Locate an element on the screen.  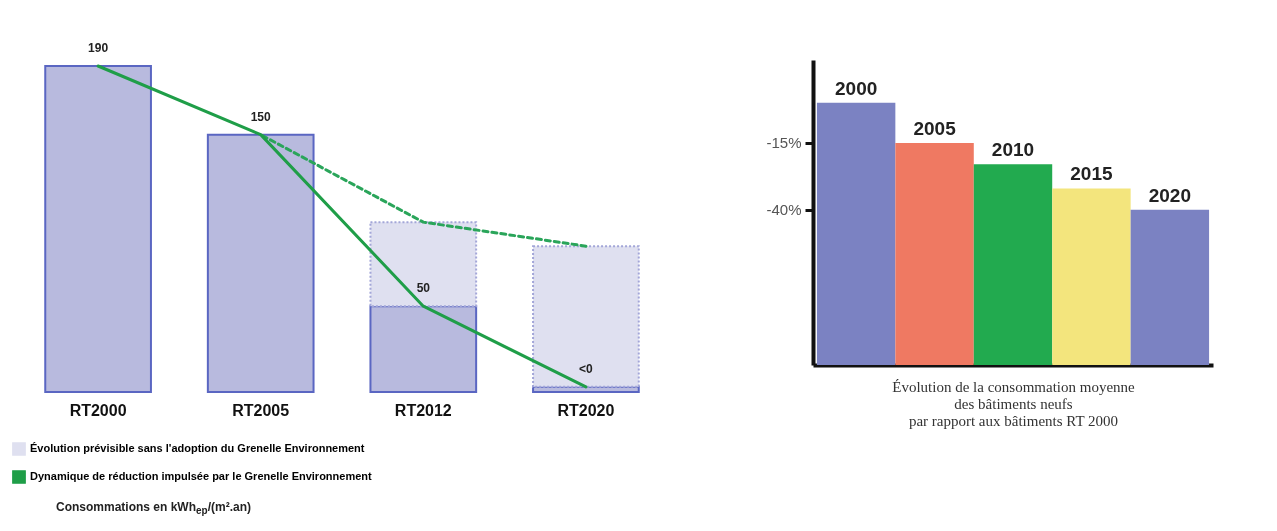
x-tick-label: 2005 is located at coordinates (935, 128).